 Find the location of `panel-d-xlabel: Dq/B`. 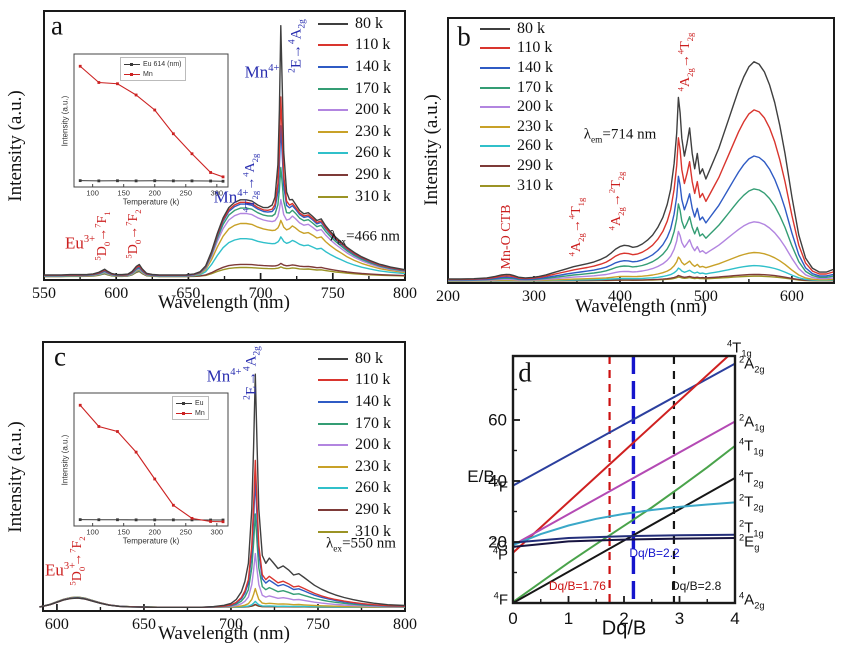

panel-d-xlabel: Dq/B is located at coordinates (624, 628).